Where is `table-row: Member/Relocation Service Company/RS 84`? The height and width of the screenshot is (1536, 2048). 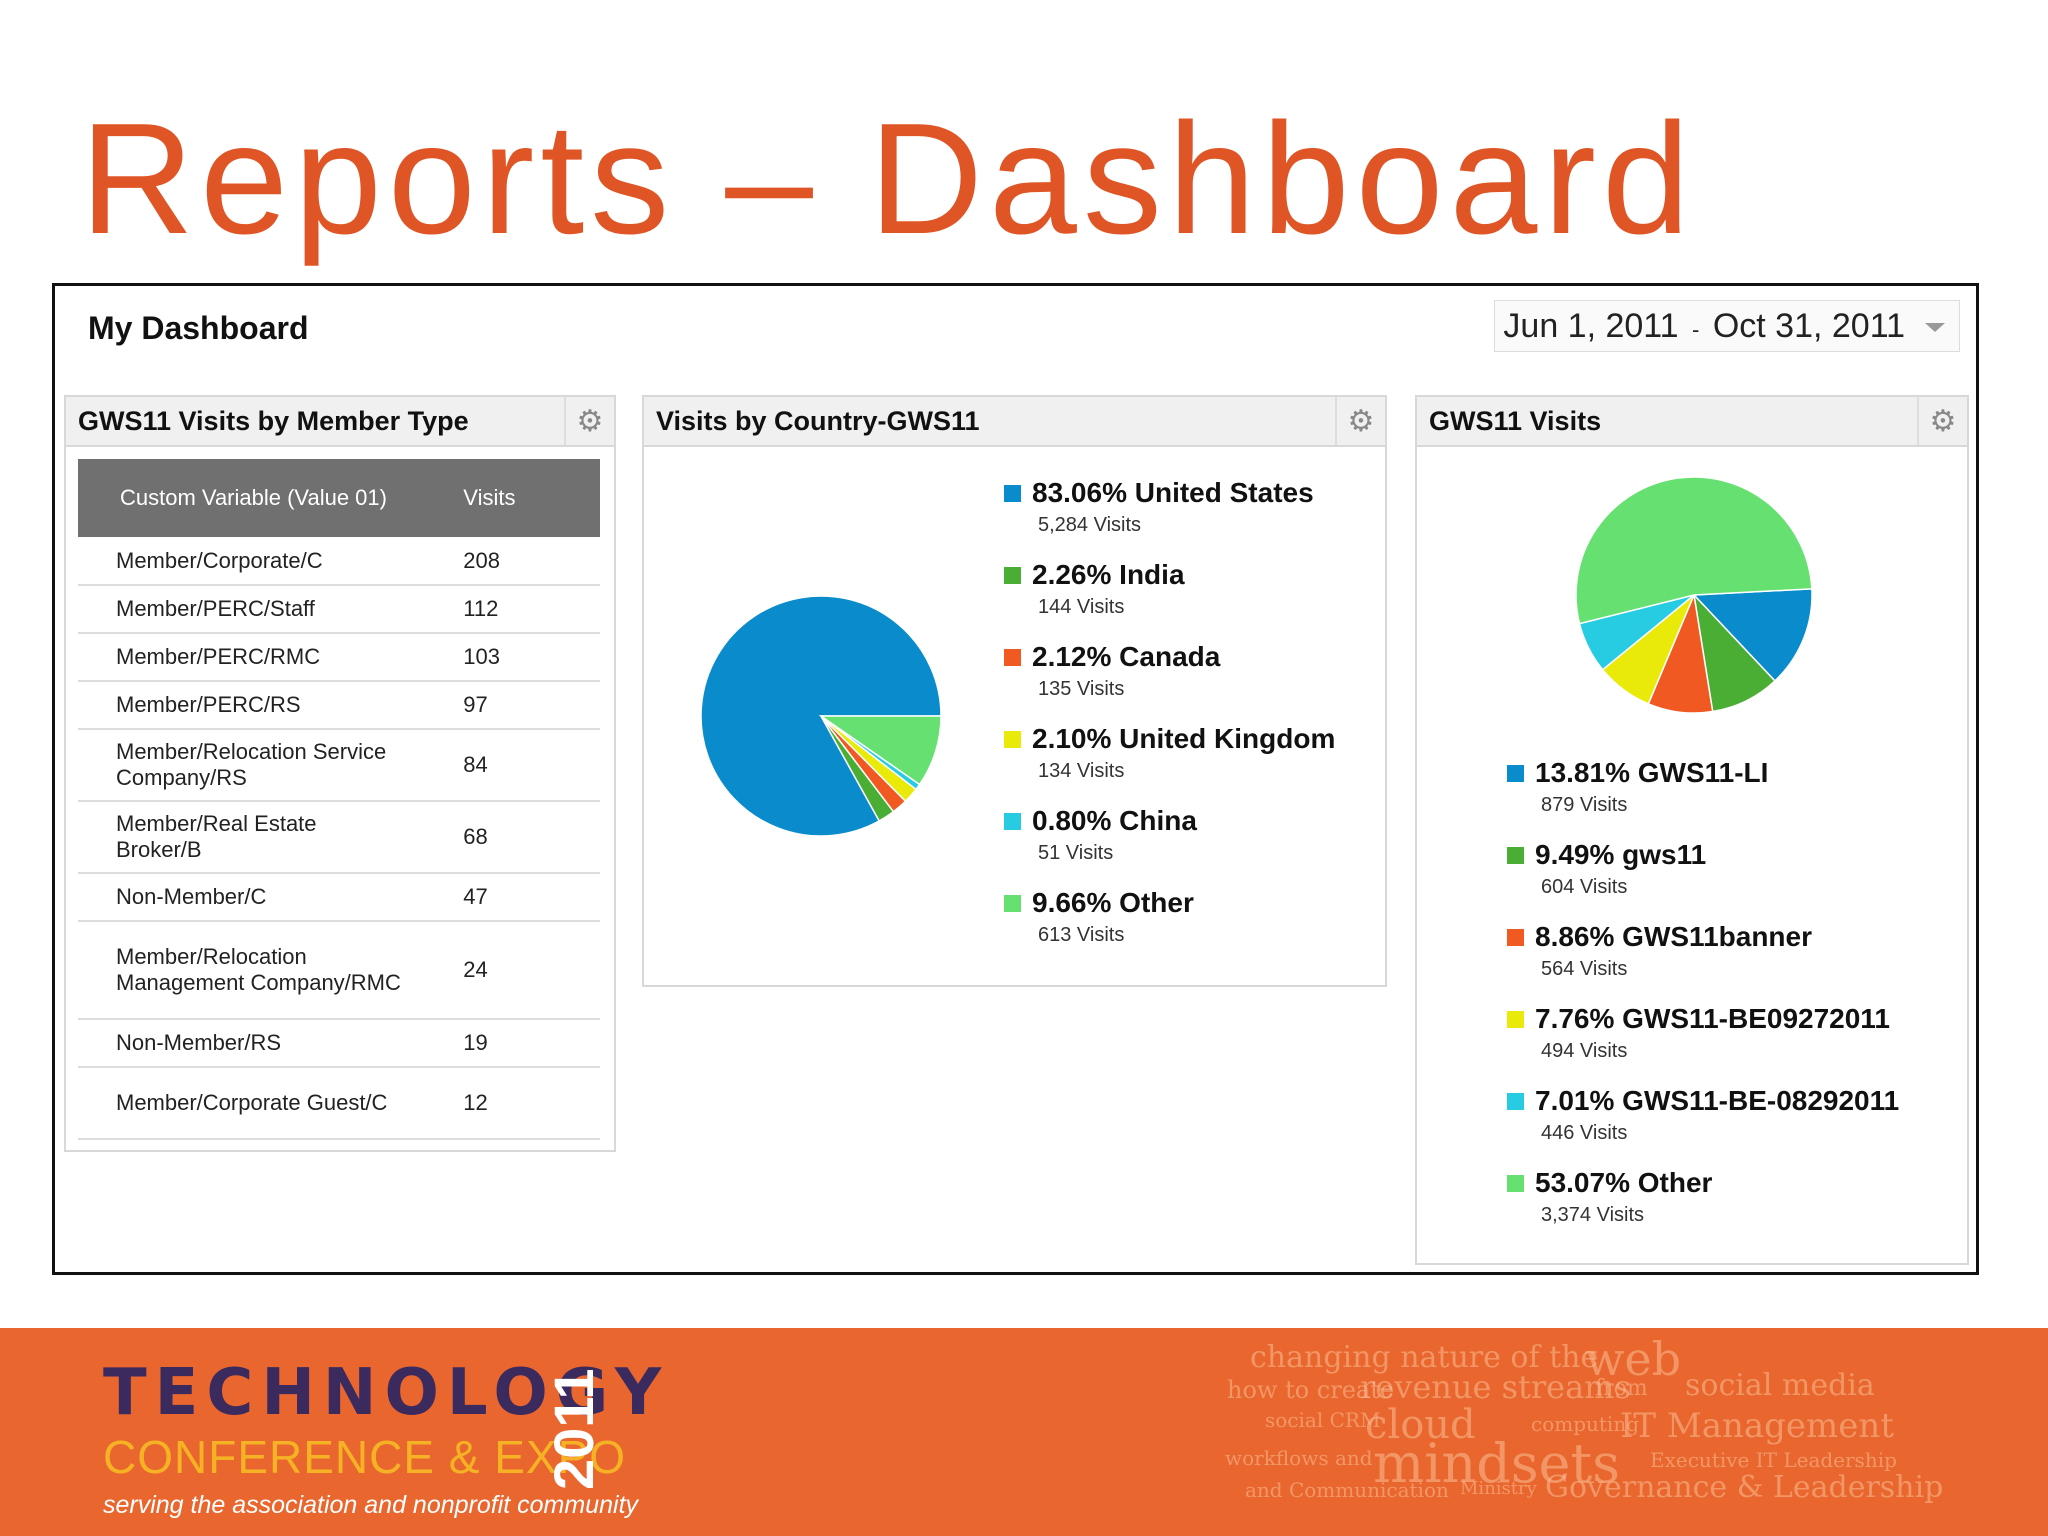
table-row: Member/Relocation Service Company/RS 84 is located at coordinates (339, 765).